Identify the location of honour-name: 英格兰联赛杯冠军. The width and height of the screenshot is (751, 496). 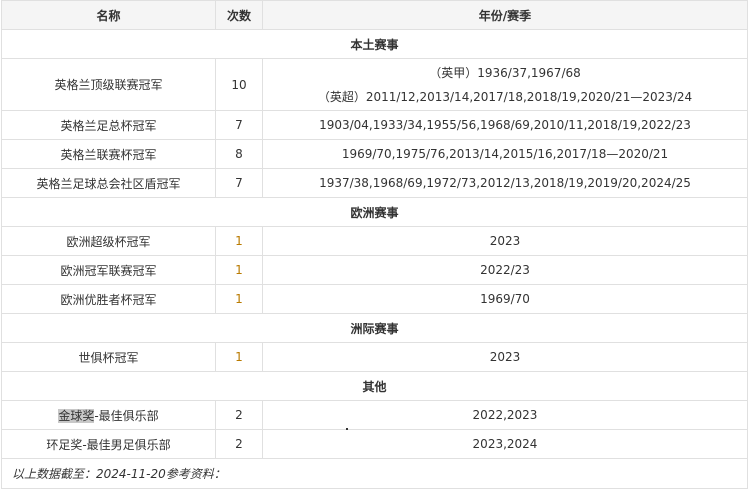
(108, 154).